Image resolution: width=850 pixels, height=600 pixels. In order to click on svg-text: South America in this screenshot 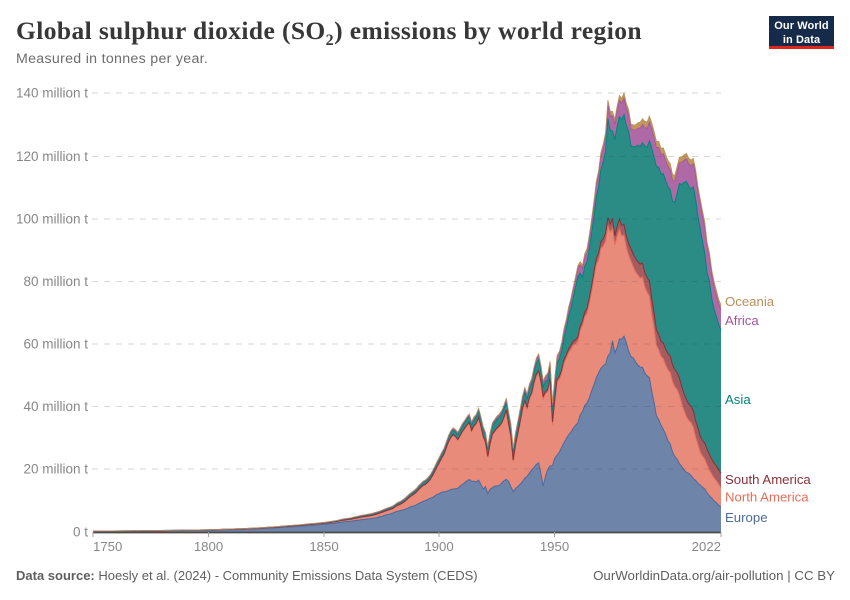, I will do `click(768, 479)`.